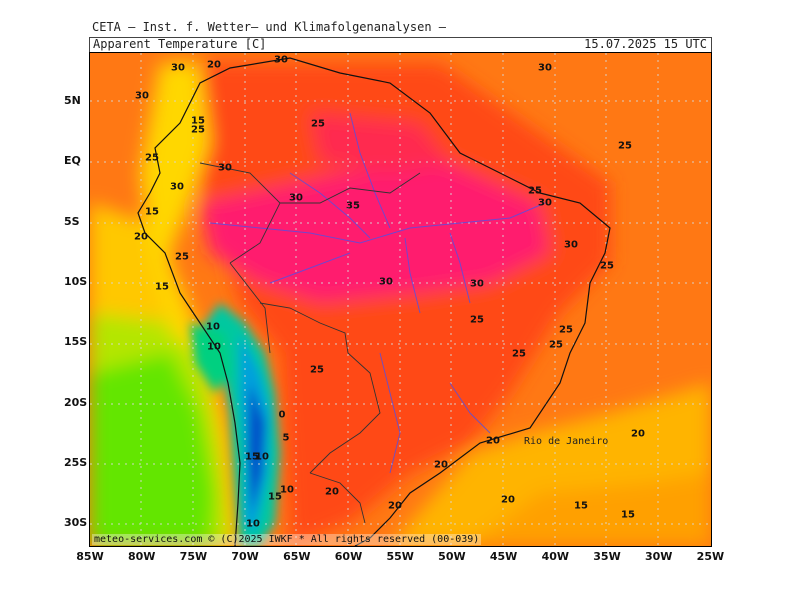  I want to click on city-label-rio: Rio de Janeiro, so click(566, 441).